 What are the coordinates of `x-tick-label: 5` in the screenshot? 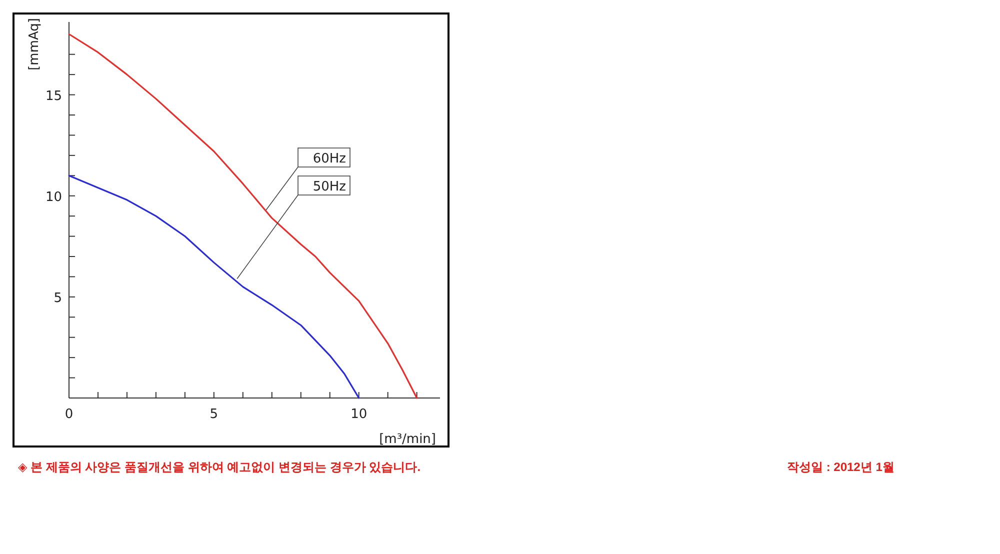 It's located at (214, 414).